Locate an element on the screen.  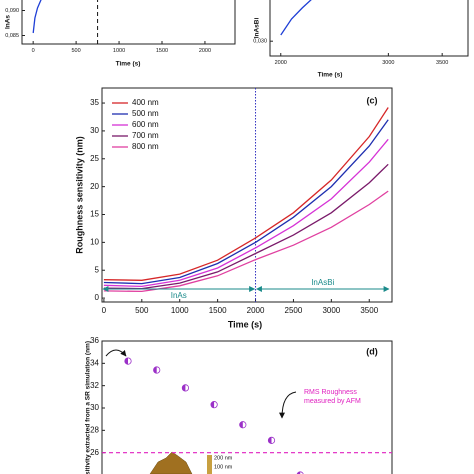
afm-image is located at coordinates (171, 462).